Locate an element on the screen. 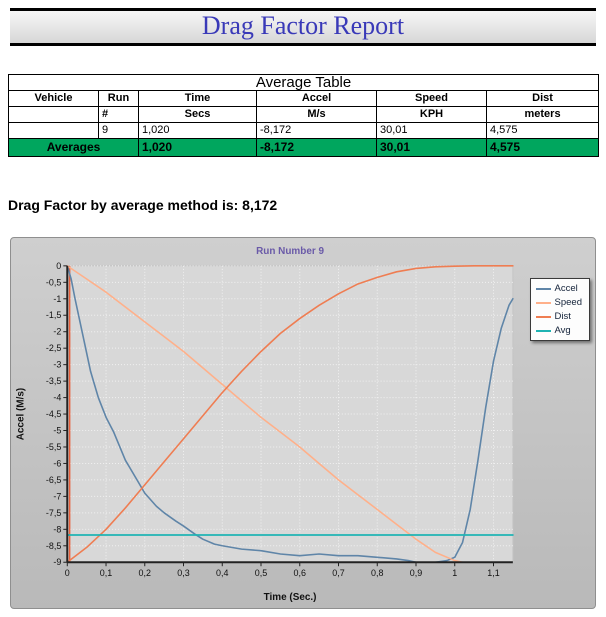 This screenshot has width=606, height=617. cell-speed: 30,01 is located at coordinates (431, 130).